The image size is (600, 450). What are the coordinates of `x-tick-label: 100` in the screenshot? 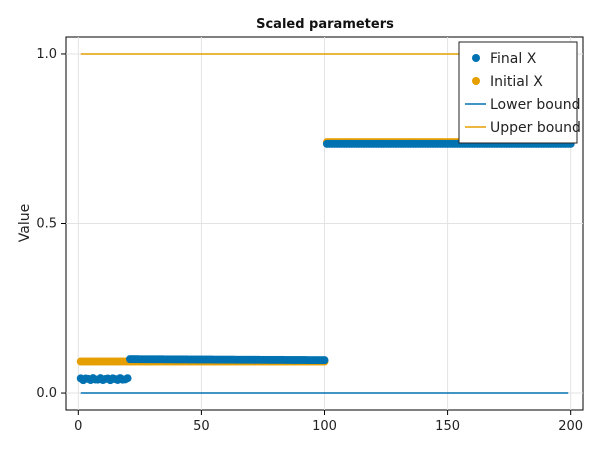 It's located at (324, 426).